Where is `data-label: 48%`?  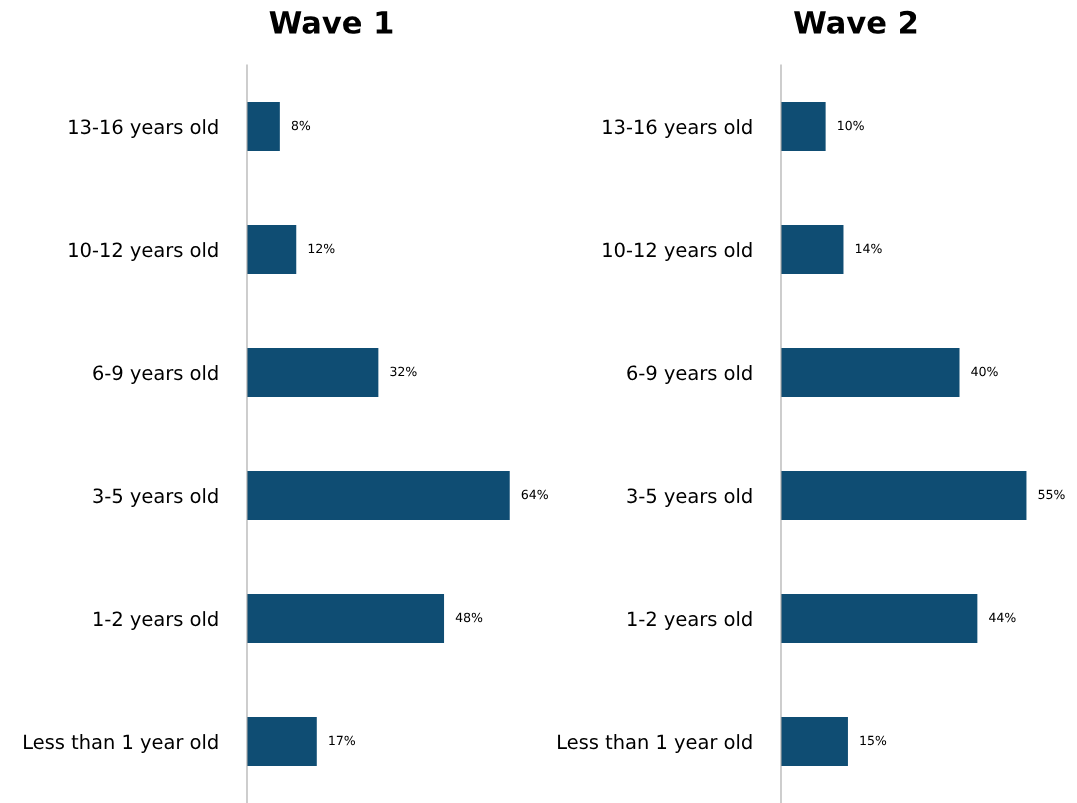 data-label: 48% is located at coordinates (469, 617).